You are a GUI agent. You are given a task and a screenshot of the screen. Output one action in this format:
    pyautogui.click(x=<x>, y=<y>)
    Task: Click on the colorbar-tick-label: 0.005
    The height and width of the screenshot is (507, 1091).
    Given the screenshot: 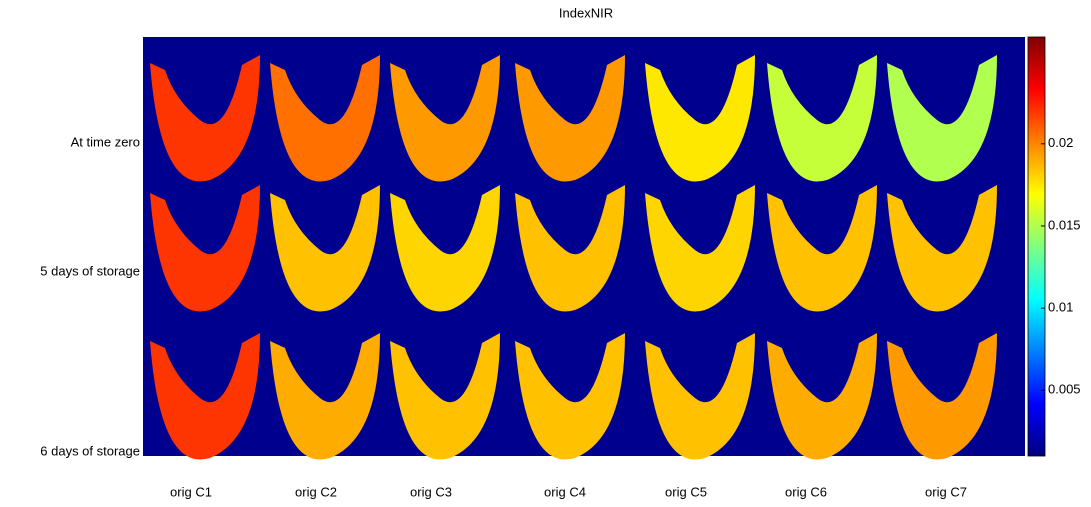 What is the action you would take?
    pyautogui.click(x=1064, y=389)
    